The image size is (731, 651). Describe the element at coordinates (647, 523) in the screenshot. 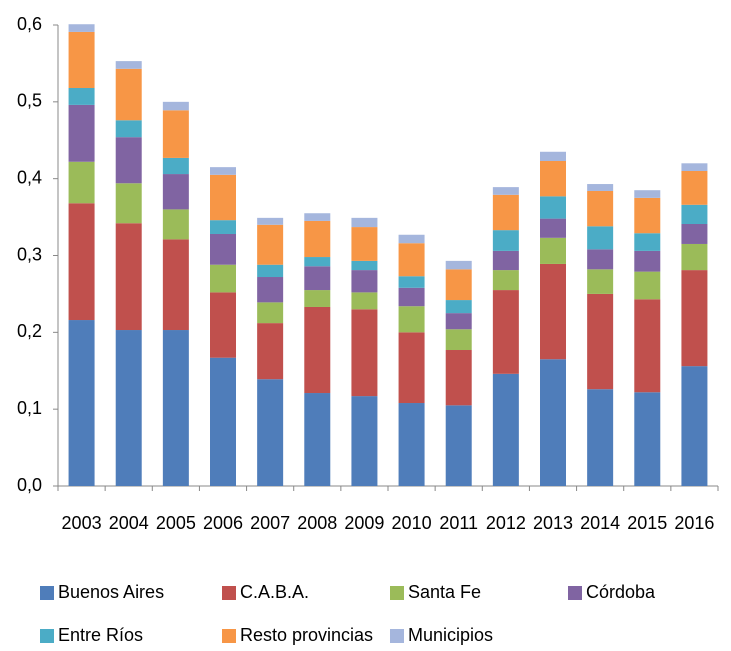

I see `x-tick-label: 2015` at that location.